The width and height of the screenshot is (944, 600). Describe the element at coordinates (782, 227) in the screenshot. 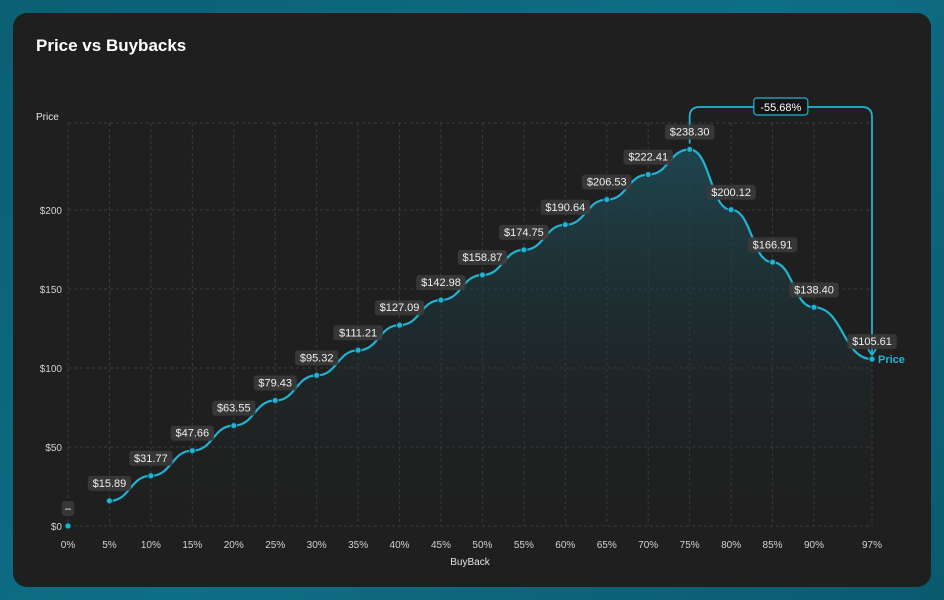

I see `change-annotation: -55.68%` at that location.